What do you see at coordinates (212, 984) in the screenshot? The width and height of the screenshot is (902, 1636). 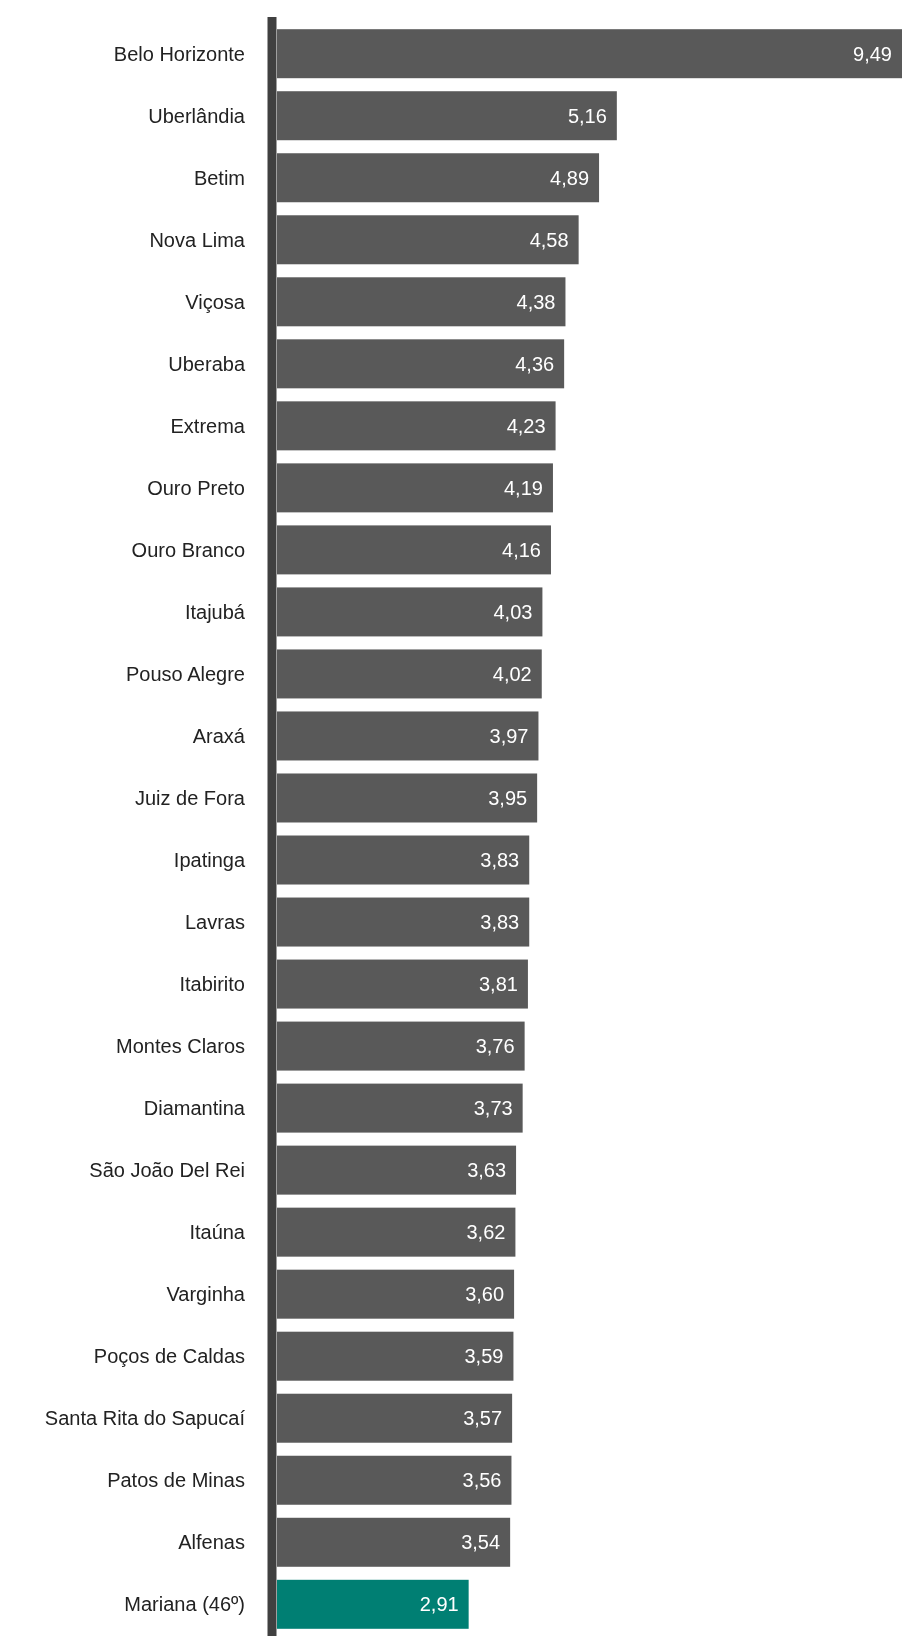 I see `y-tick-label: Itabirito` at bounding box center [212, 984].